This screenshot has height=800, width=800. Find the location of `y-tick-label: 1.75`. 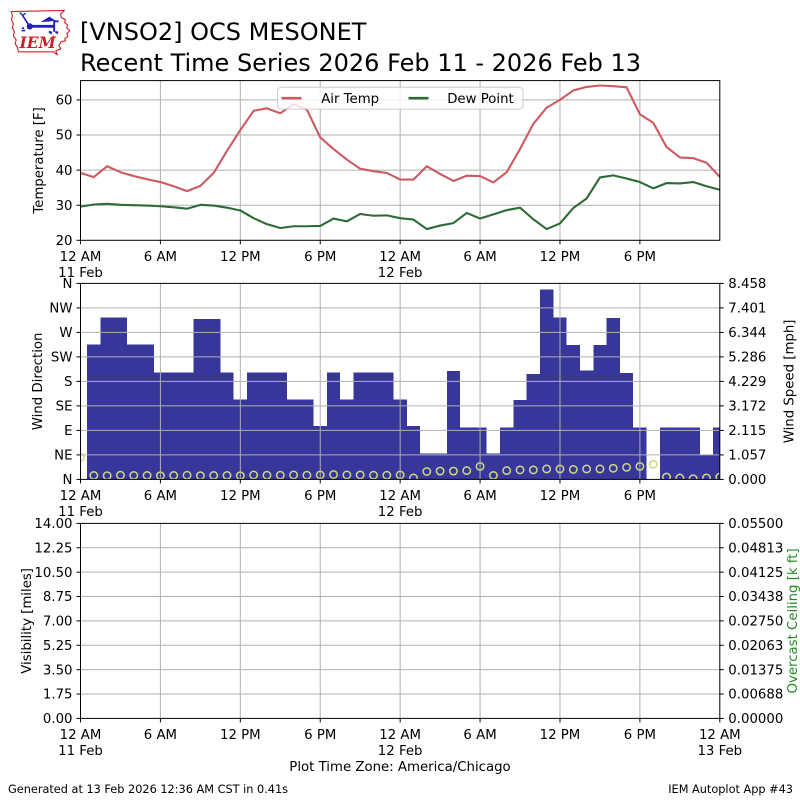

y-tick-label: 1.75 is located at coordinates (58, 695).